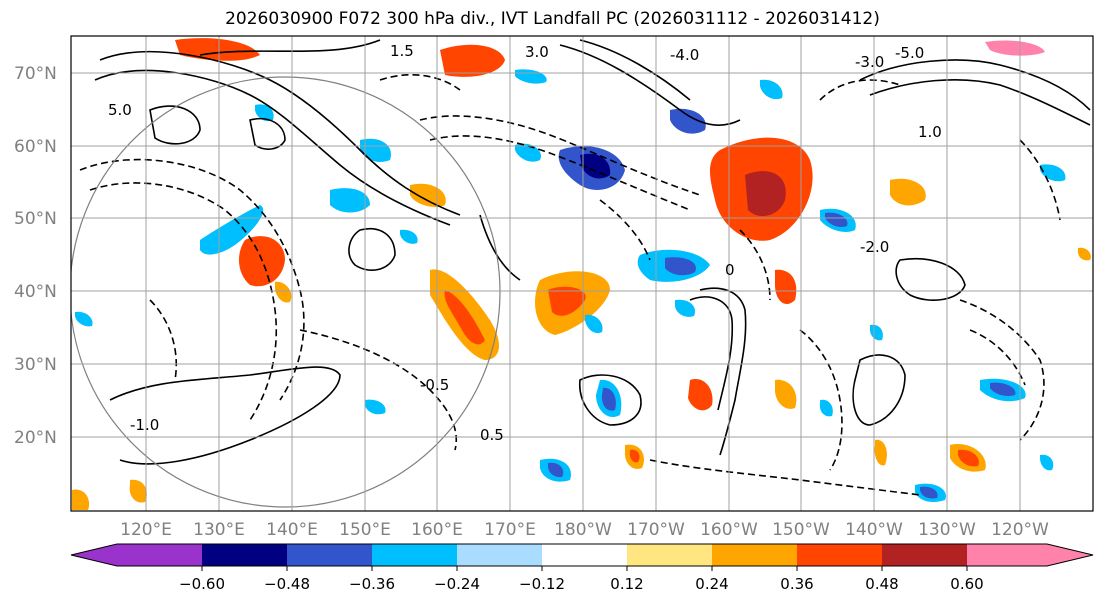  Describe the element at coordinates (909, 53) in the screenshot. I see `contour-label: -5.0` at that location.